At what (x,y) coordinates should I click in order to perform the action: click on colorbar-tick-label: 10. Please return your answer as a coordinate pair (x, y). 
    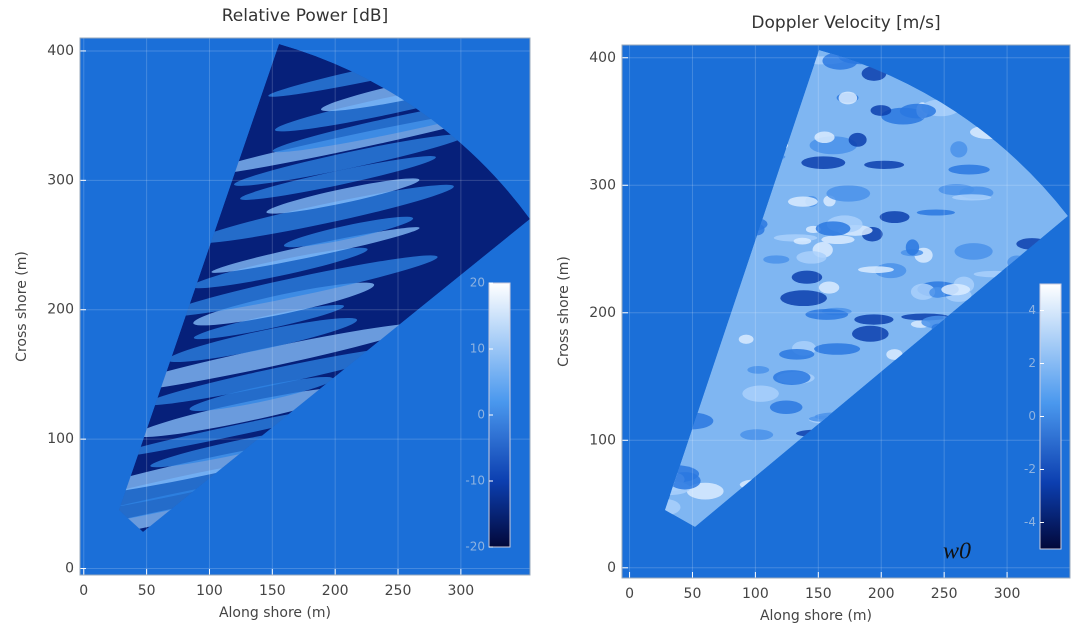
    Looking at the image, I should click on (477, 349).